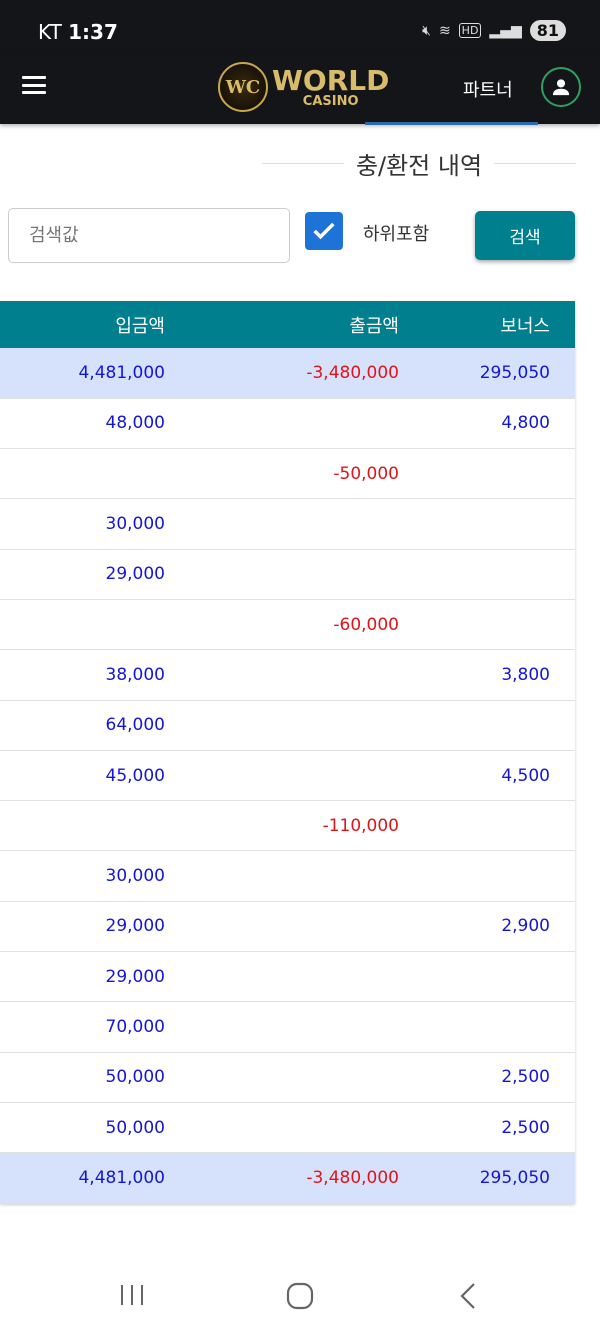  I want to click on bonus-cell: 4,500, so click(487, 776).